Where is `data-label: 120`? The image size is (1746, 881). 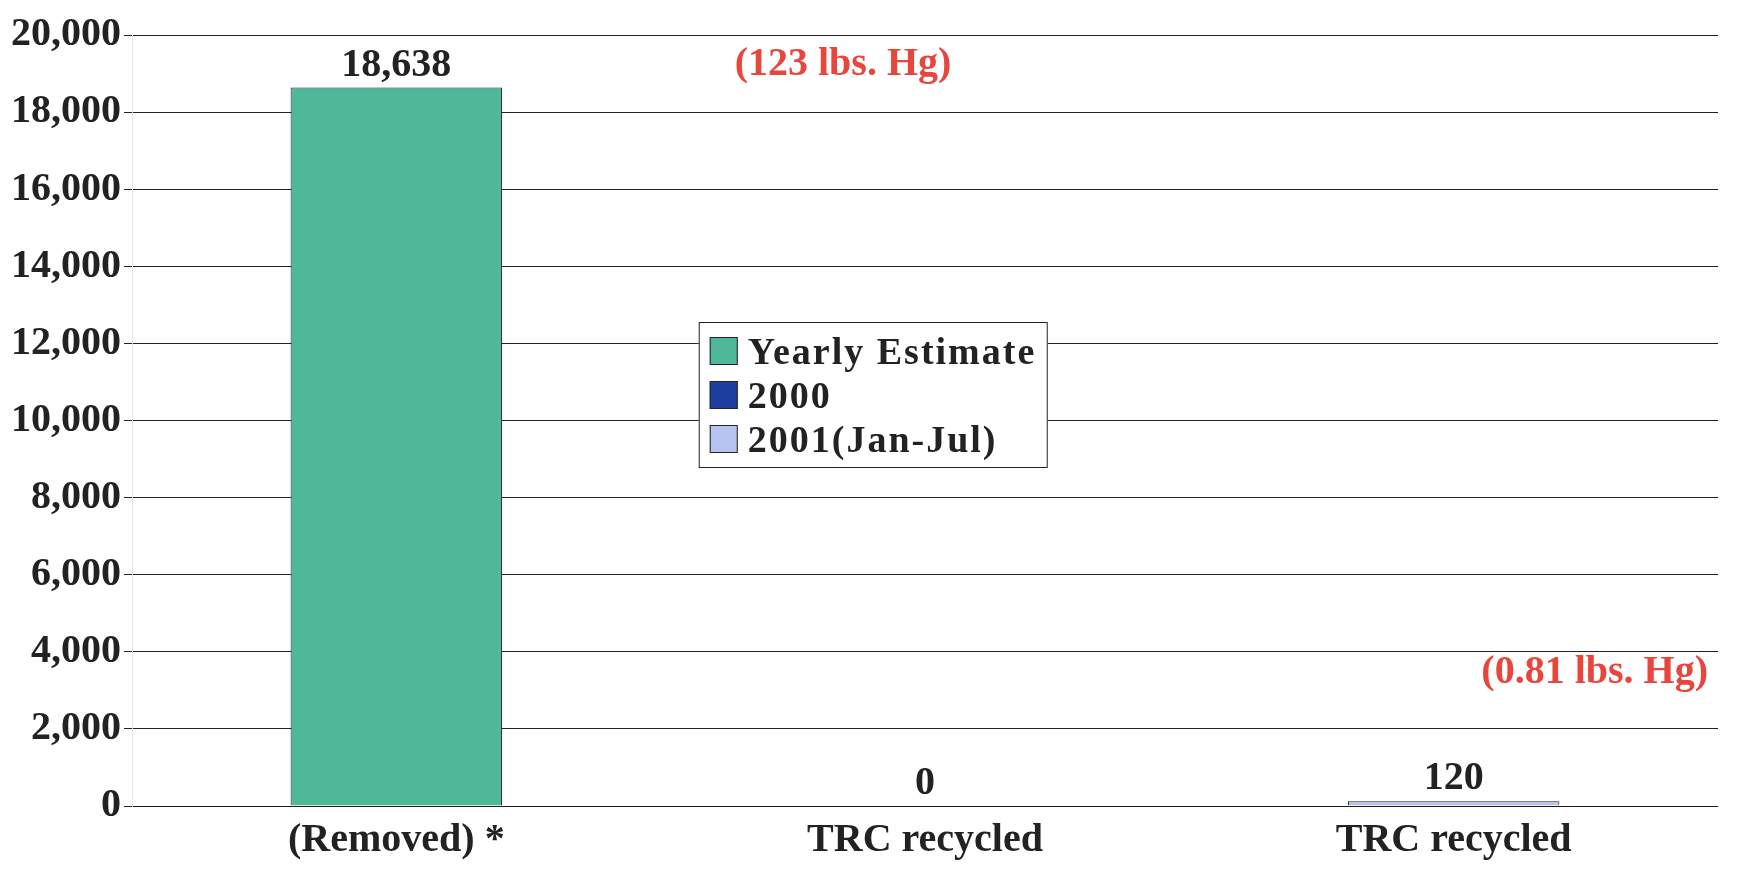 data-label: 120 is located at coordinates (1453, 776).